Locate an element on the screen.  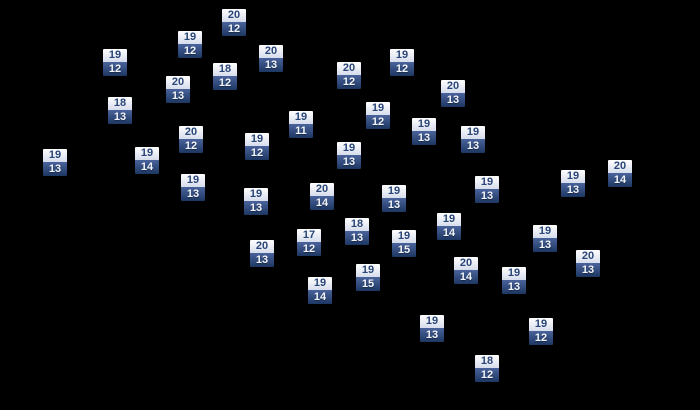
temp-badge: 19 11 is located at coordinates (301, 124).